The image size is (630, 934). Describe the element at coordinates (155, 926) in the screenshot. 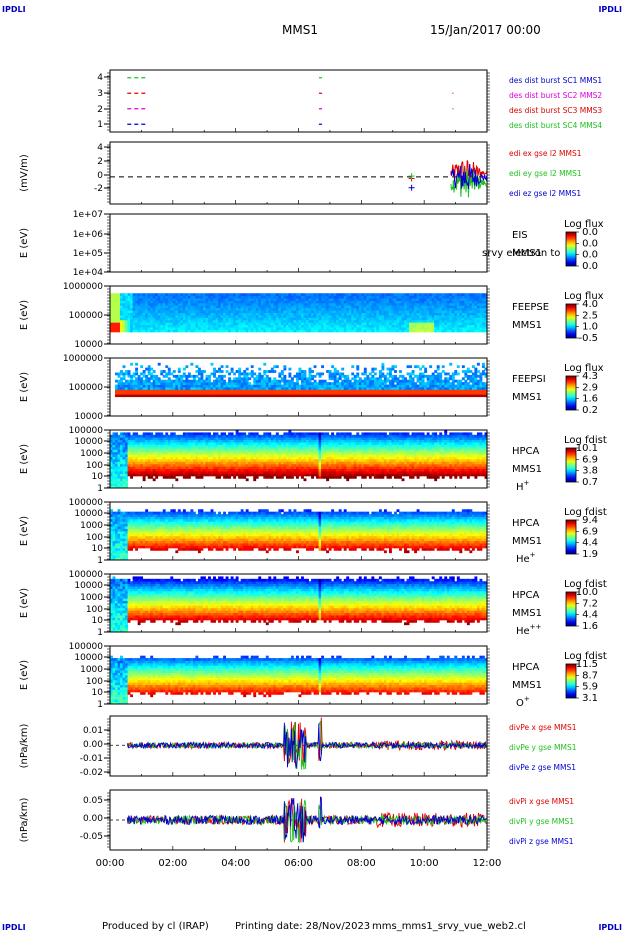

I see `footer-produced: Produced by cl (IRAP)` at that location.